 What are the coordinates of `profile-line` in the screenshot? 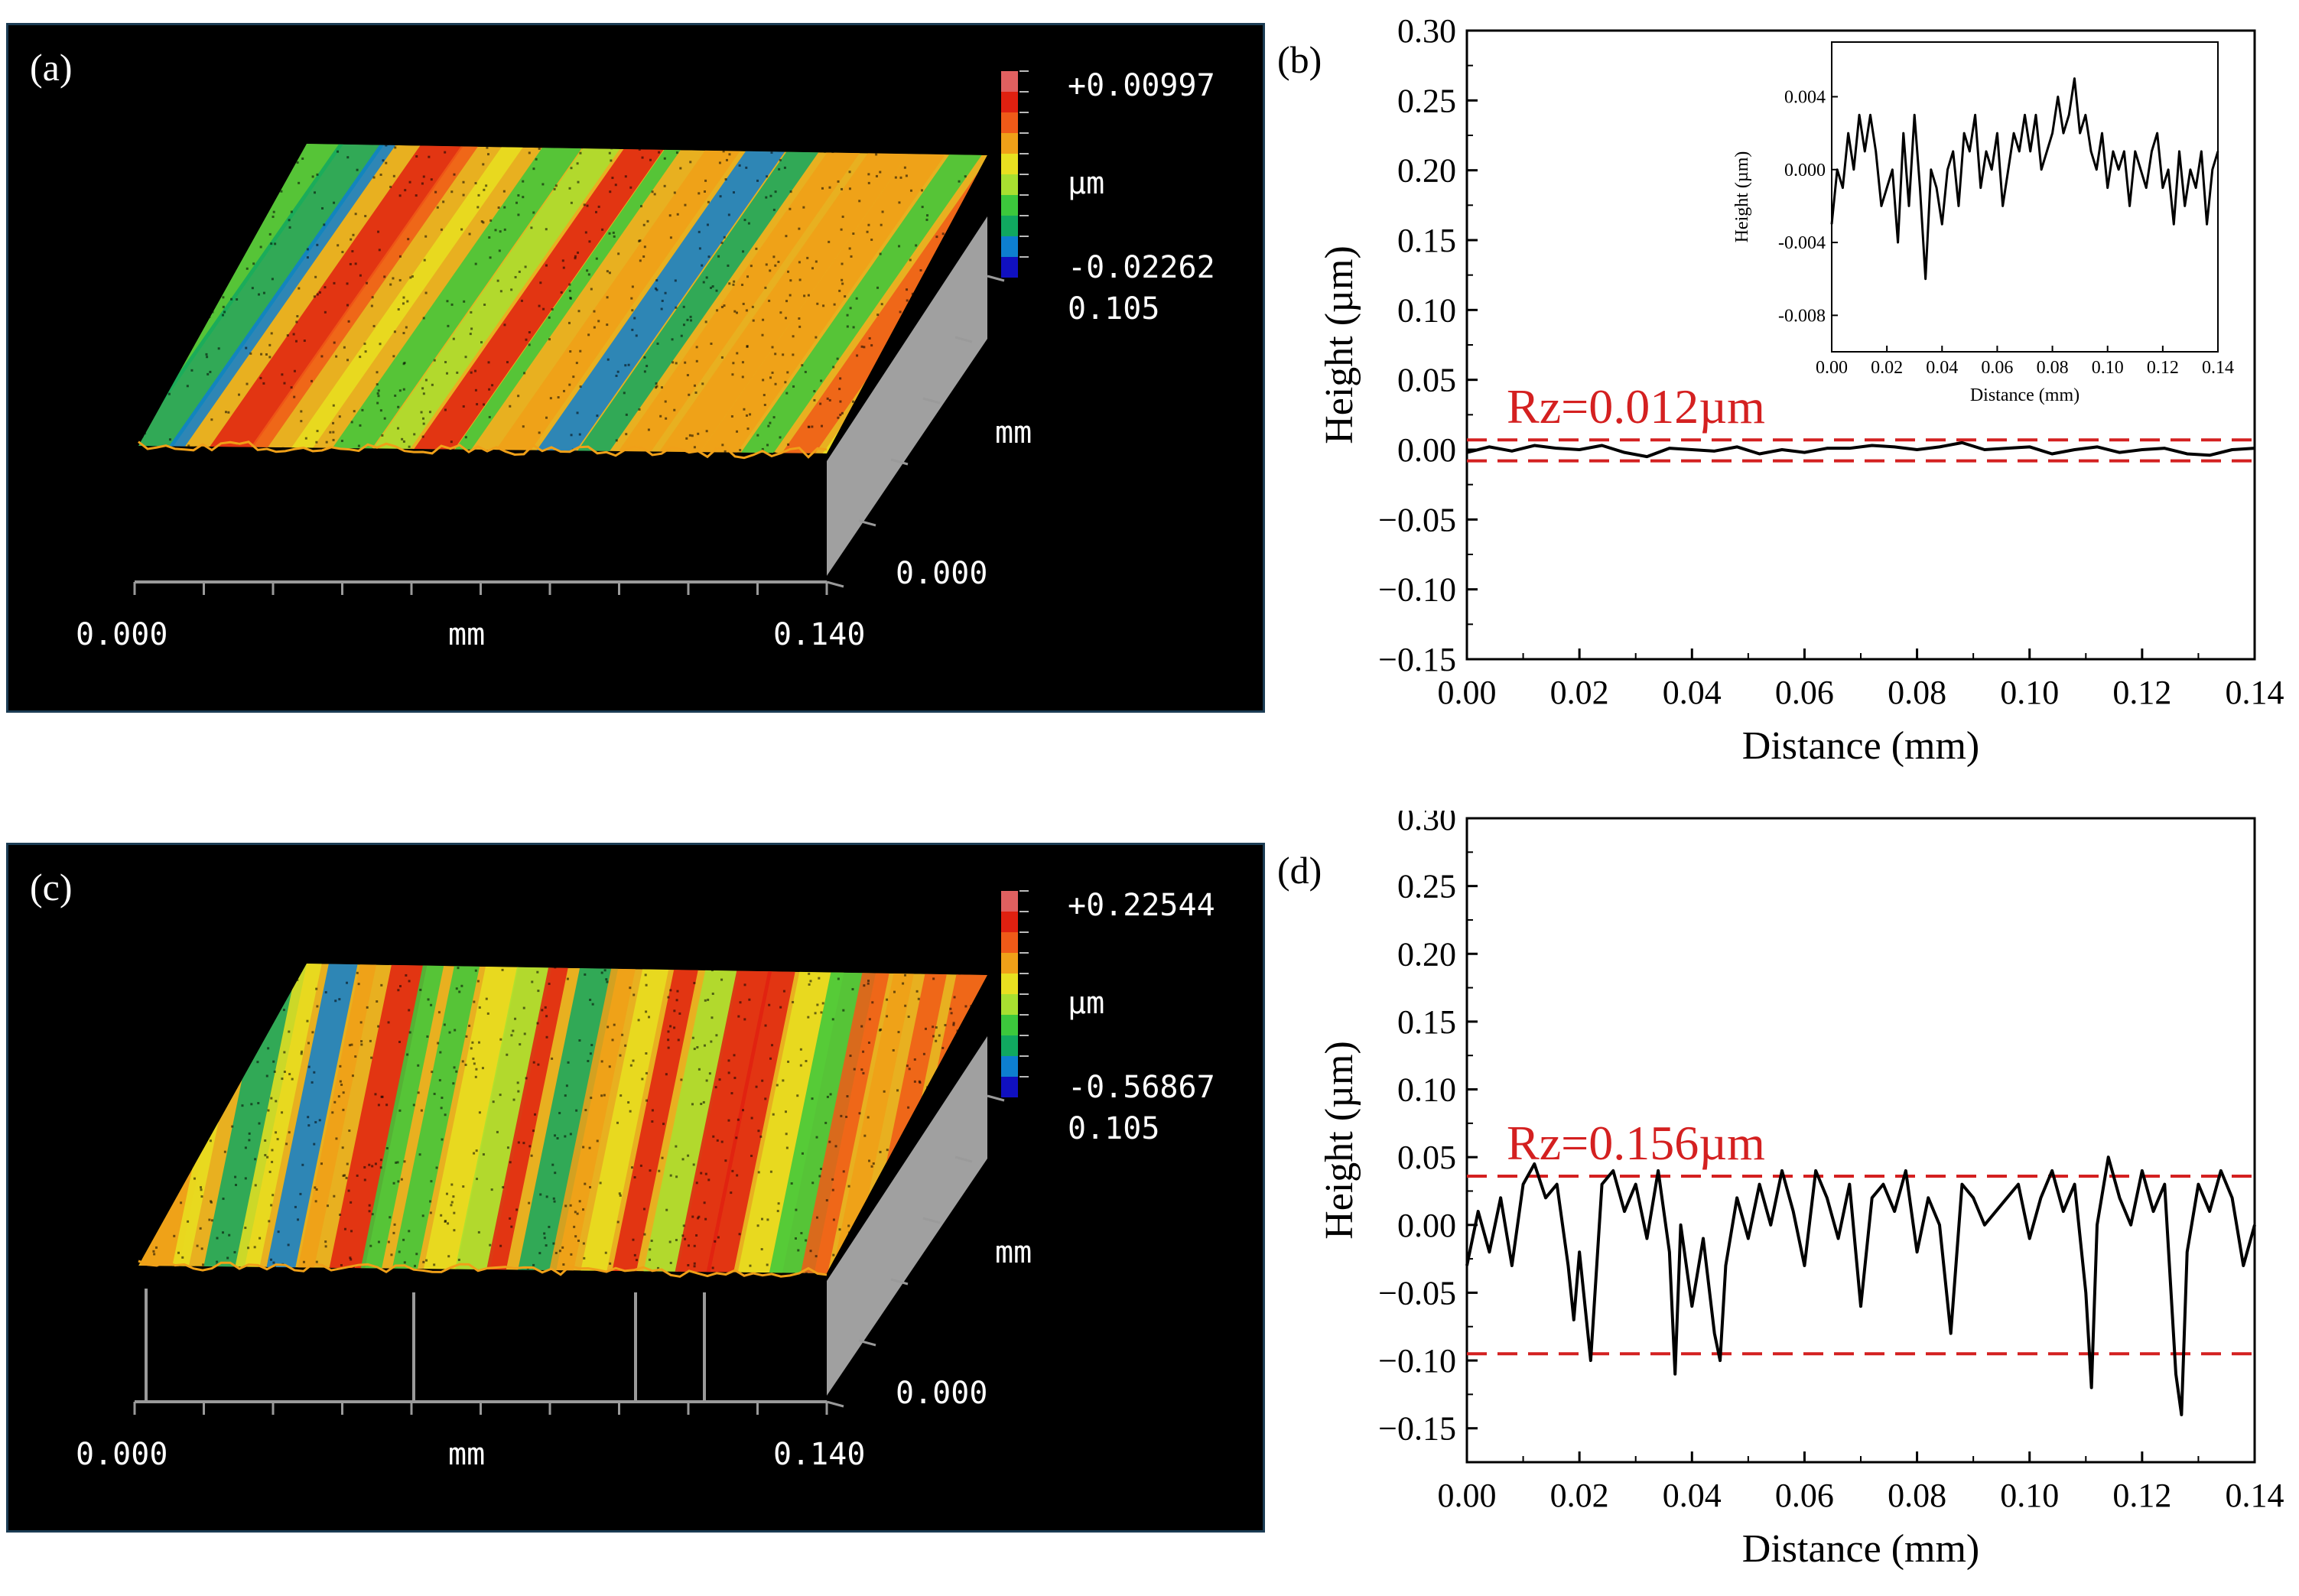 It's located at (1860, 1286).